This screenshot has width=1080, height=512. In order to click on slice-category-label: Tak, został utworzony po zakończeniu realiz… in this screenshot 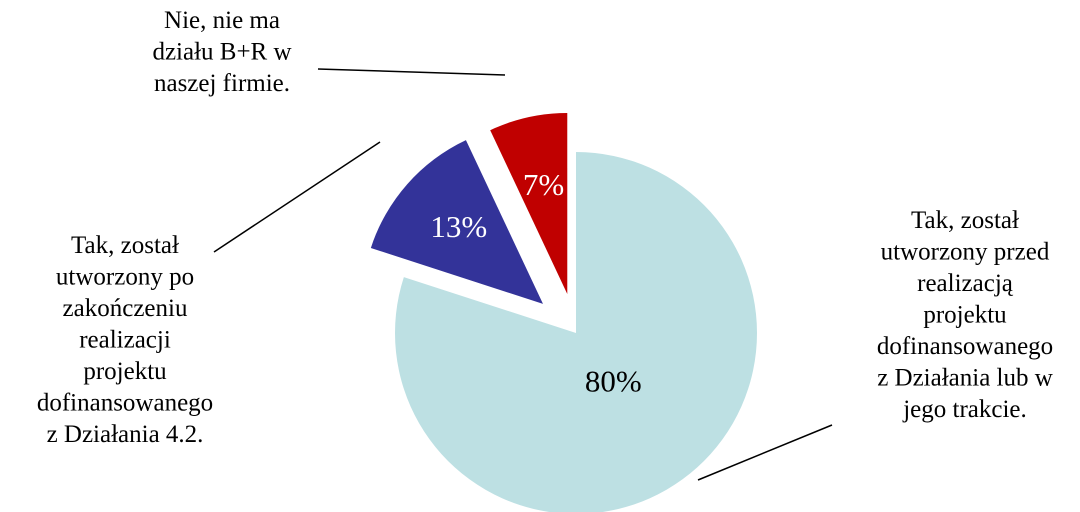, I will do `click(125, 340)`.